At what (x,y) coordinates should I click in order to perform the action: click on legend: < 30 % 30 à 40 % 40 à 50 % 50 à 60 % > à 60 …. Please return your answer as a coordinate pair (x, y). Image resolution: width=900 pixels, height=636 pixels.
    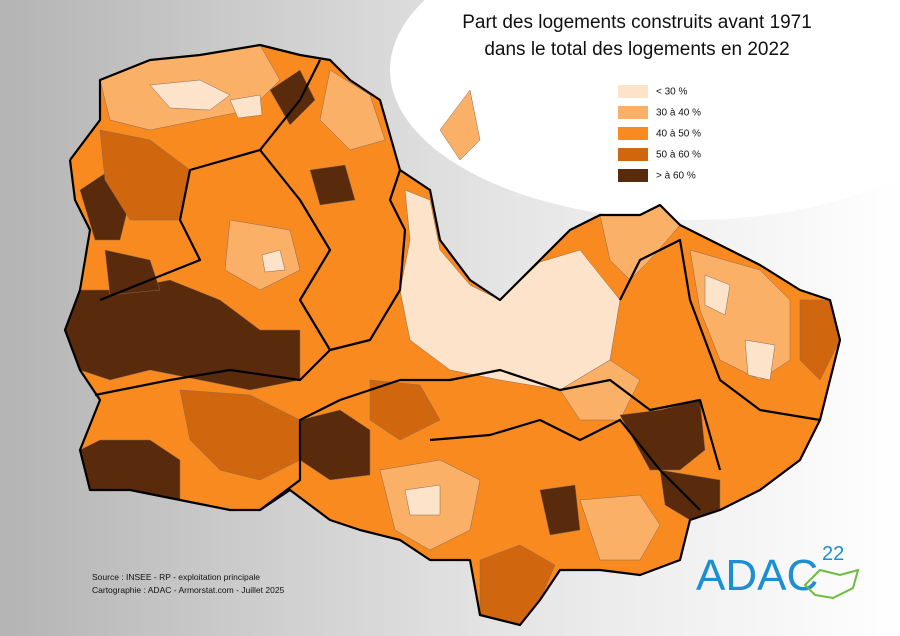
    Looking at the image, I should click on (659, 133).